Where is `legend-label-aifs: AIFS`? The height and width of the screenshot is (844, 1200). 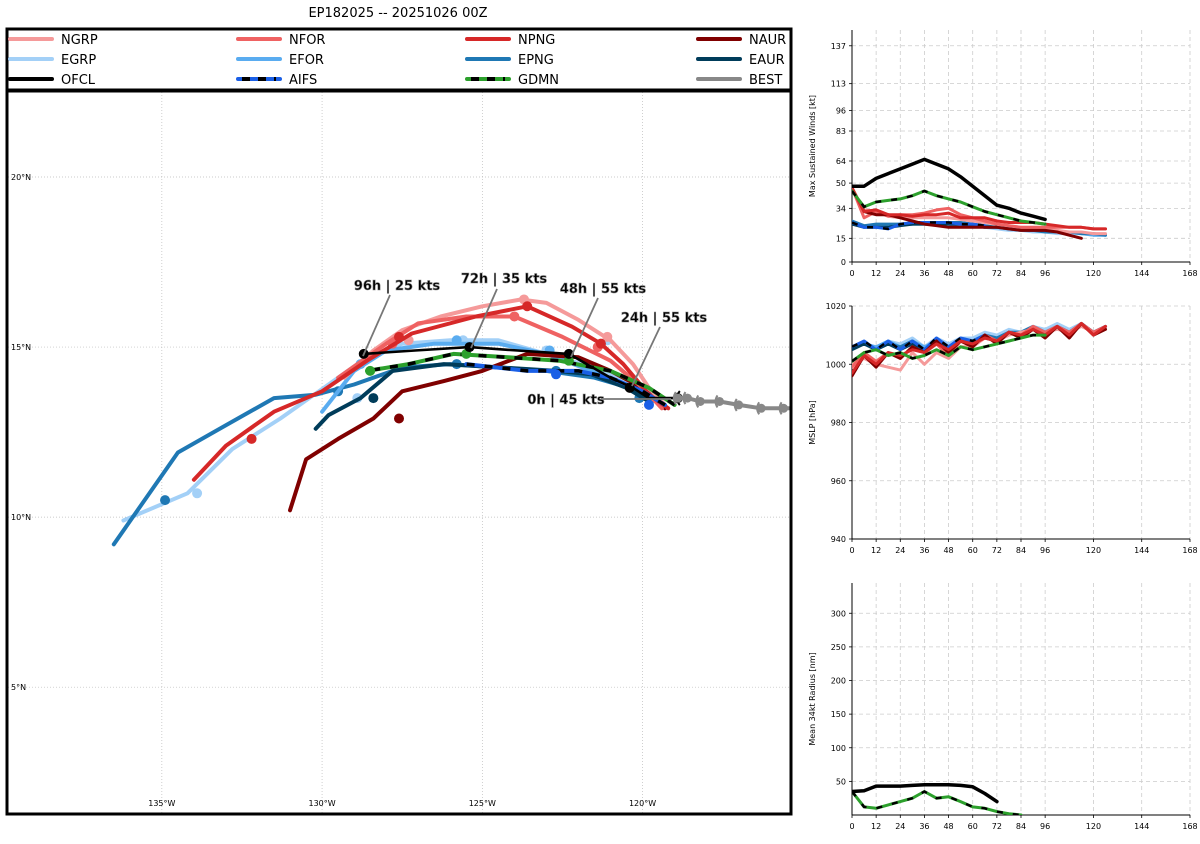 legend-label-aifs: AIFS is located at coordinates (303, 80).